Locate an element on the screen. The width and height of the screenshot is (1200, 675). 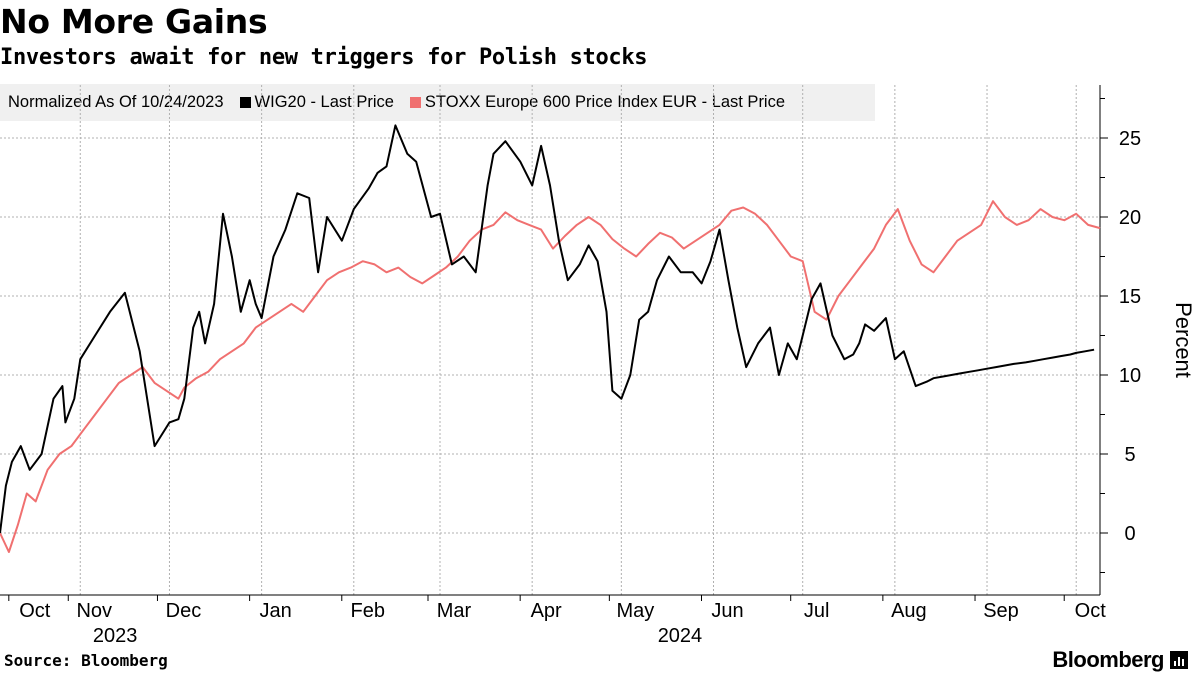
legend-swatch-wig20 is located at coordinates (245, 102).